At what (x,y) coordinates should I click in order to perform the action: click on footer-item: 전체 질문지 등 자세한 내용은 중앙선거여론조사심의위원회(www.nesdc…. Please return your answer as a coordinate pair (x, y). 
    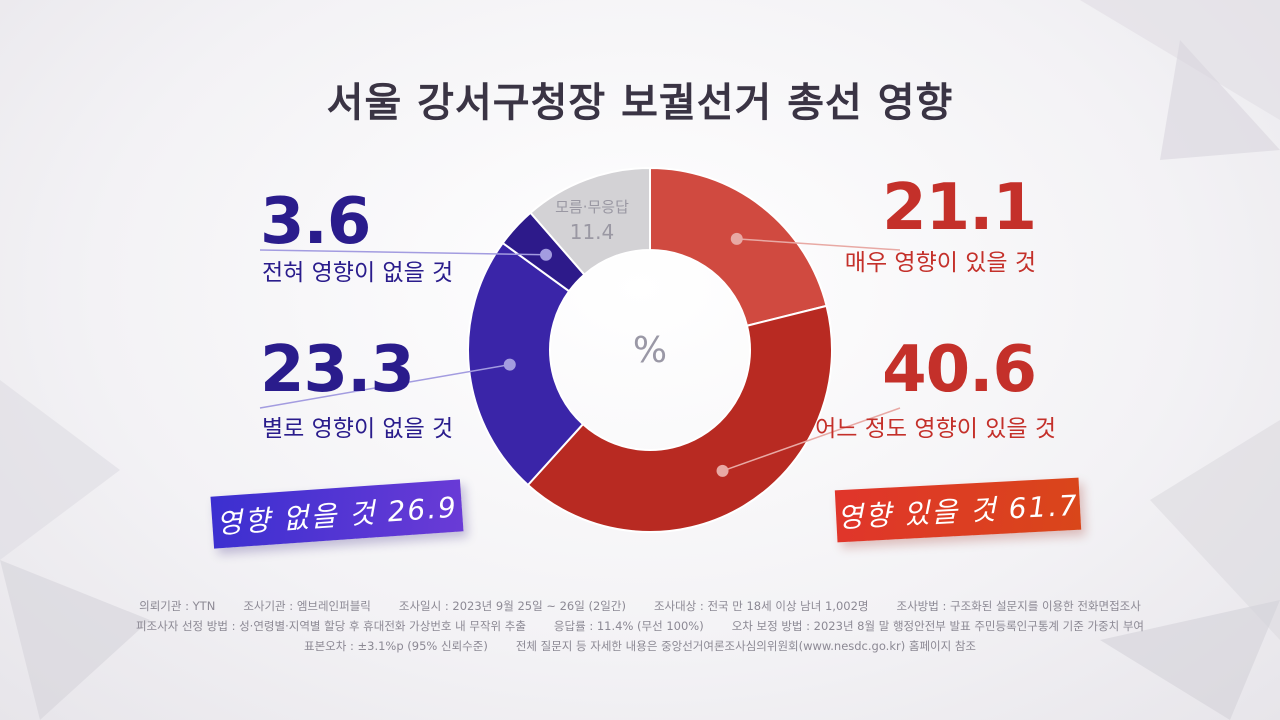
    Looking at the image, I should click on (745, 646).